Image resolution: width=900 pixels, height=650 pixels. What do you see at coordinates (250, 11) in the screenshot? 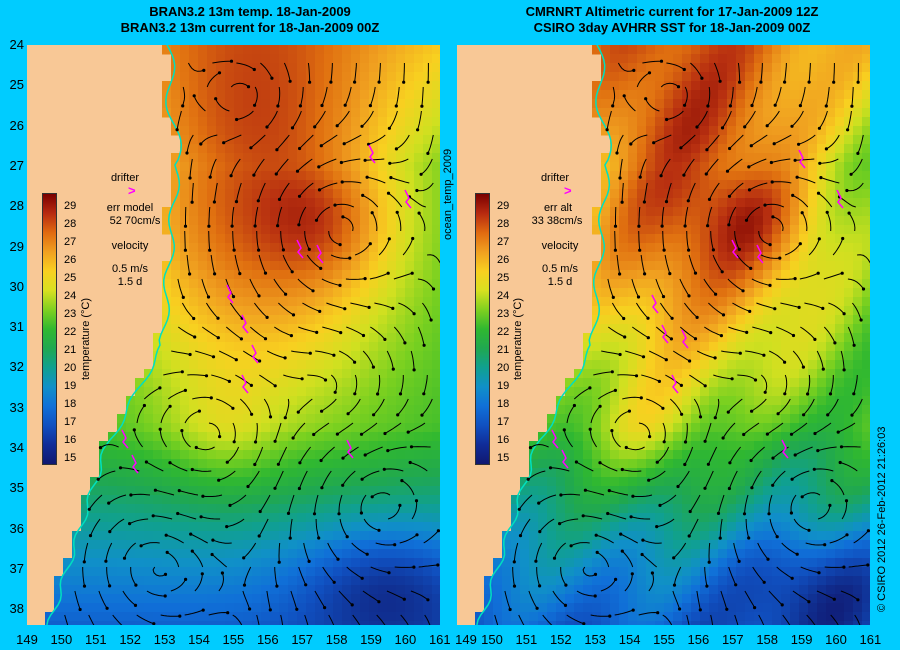
I see `left-title-line1: BRAN3.2 13m temp. 18-Jan-2009` at bounding box center [250, 11].